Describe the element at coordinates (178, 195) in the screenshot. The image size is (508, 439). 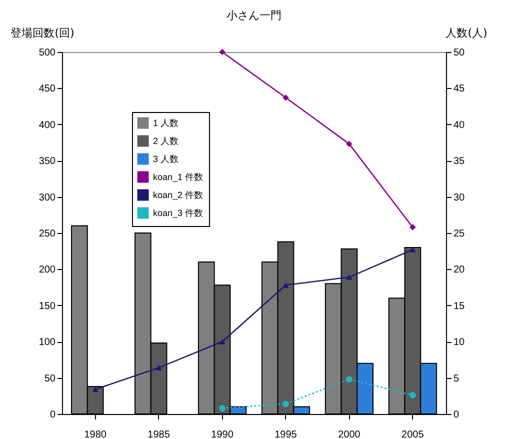
I see `legend-label: koan_2 件数` at that location.